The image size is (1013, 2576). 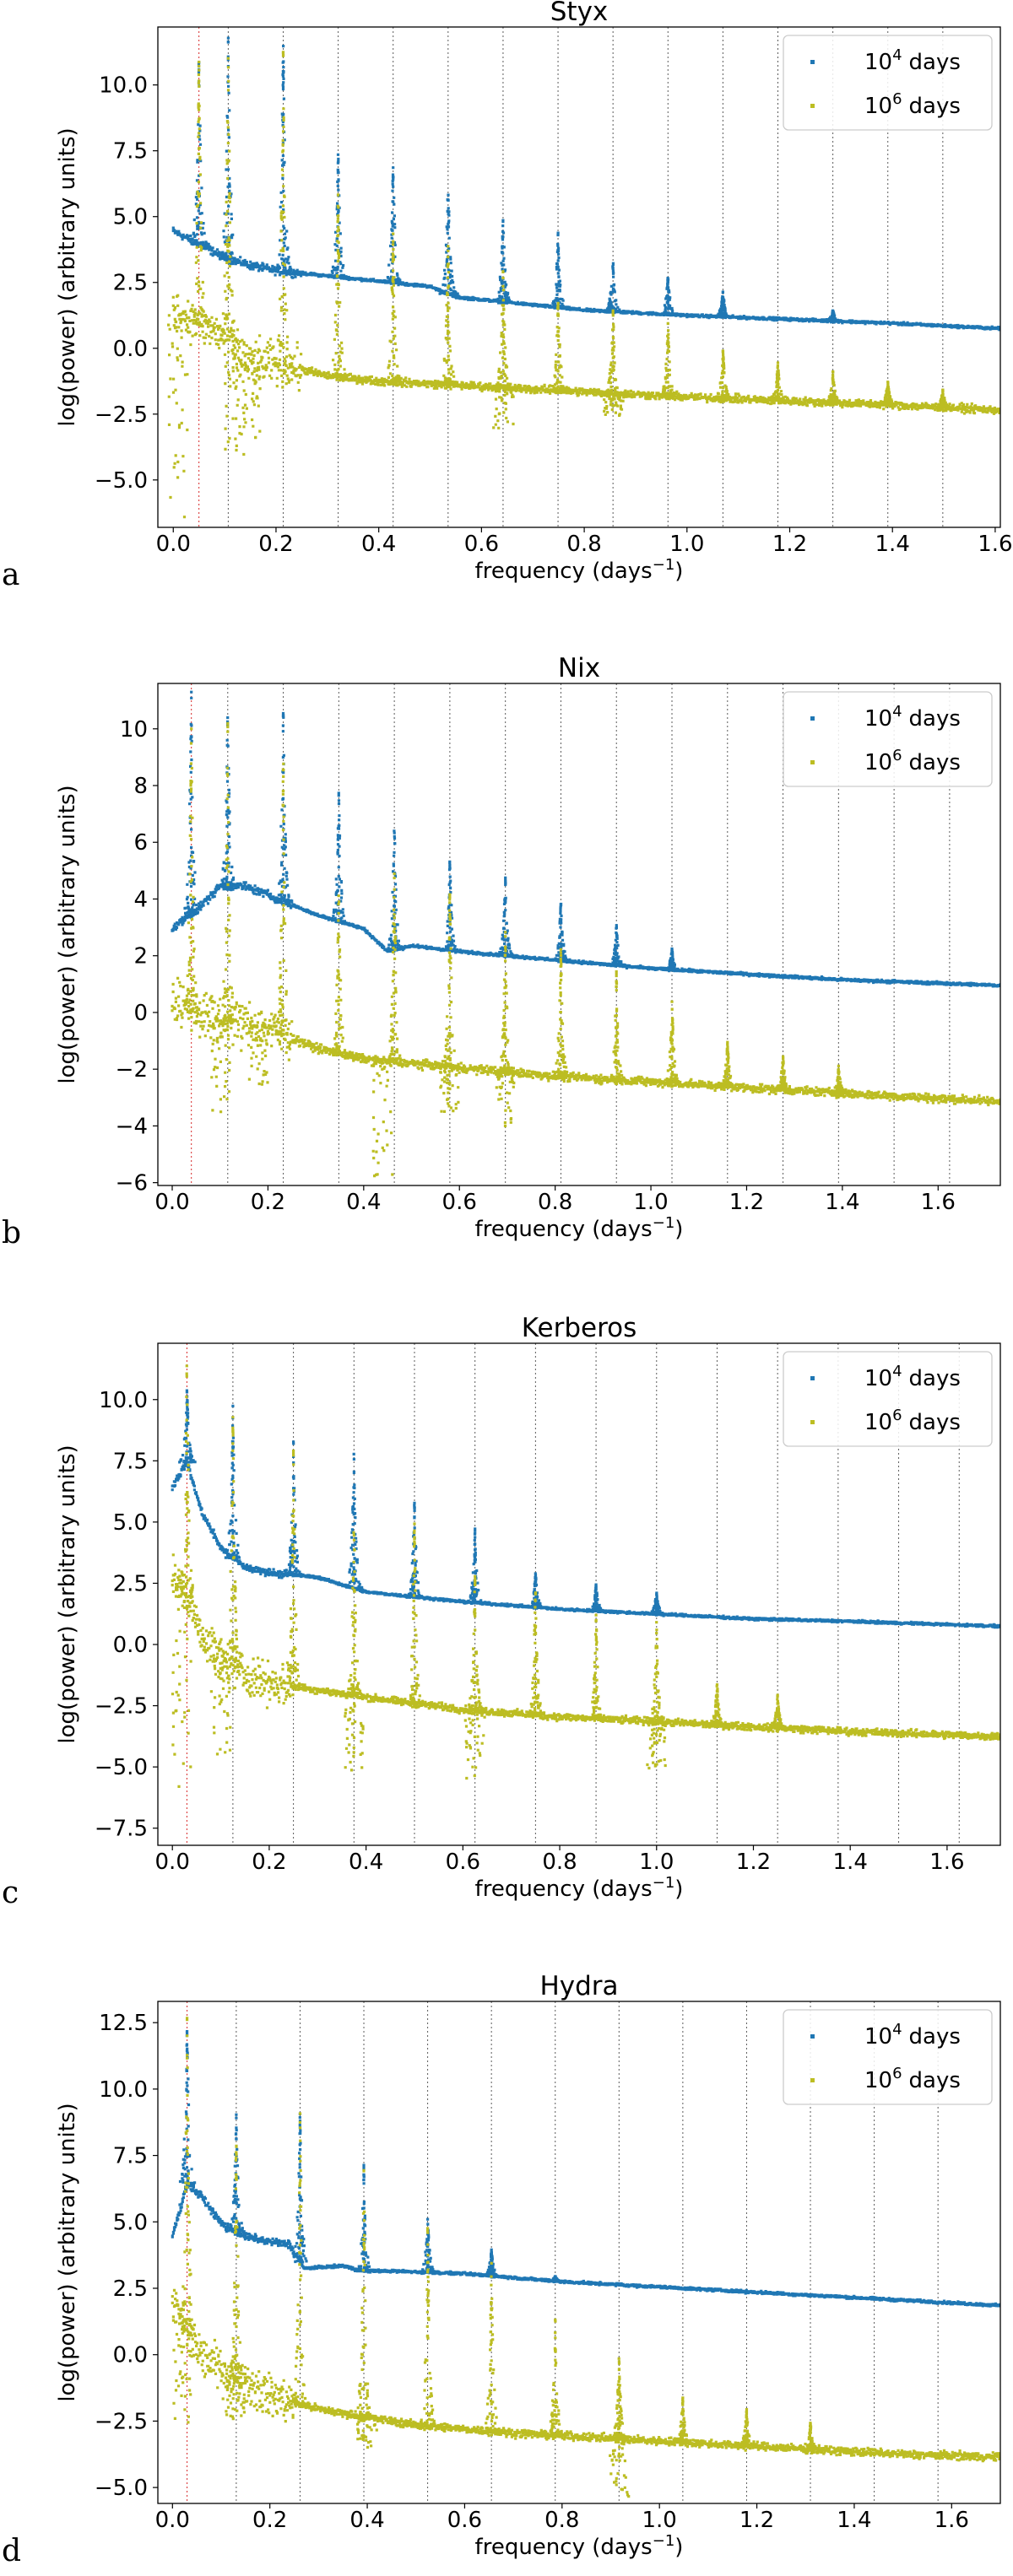 I want to click on y-tick-label: 0, so click(x=140, y=1014).